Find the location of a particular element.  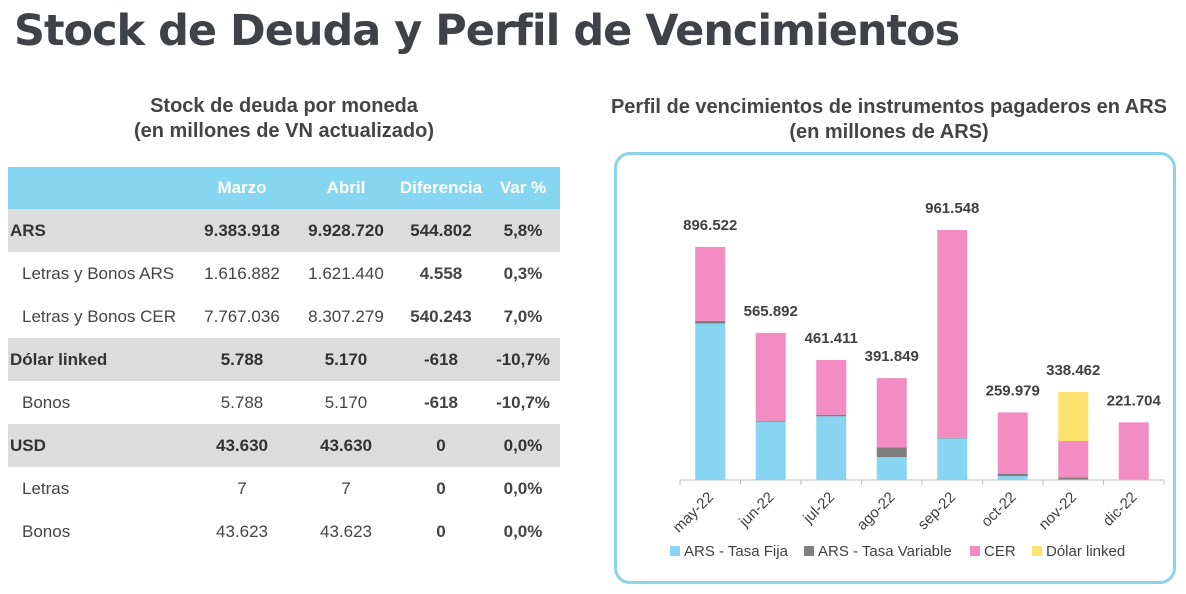

x-tick-label: sep-22 is located at coordinates (937, 511).